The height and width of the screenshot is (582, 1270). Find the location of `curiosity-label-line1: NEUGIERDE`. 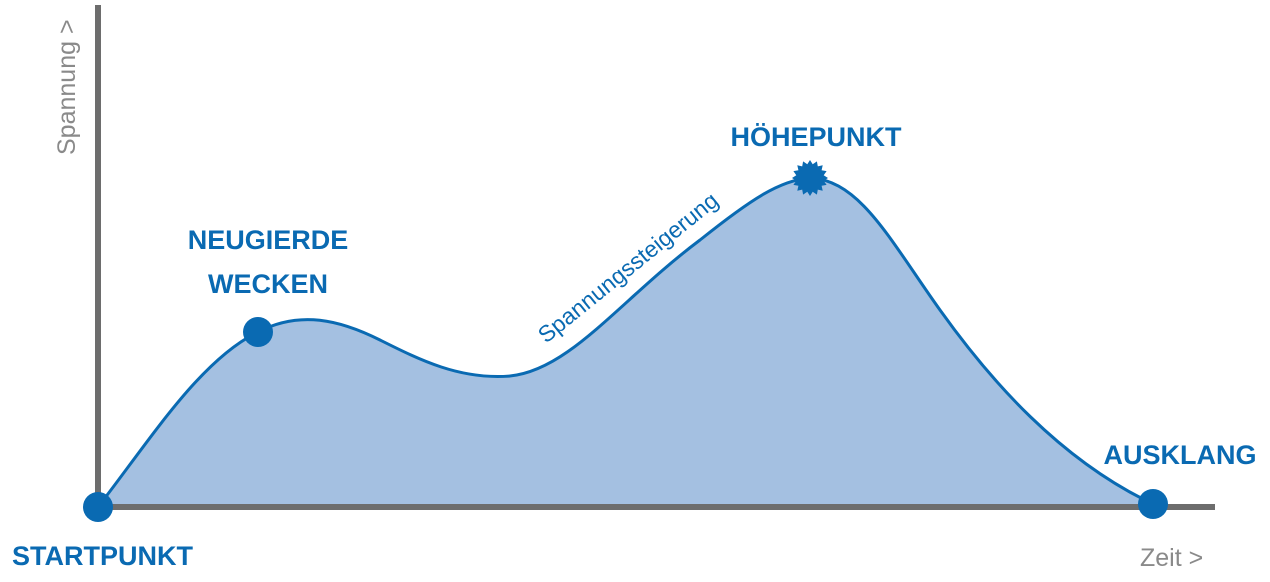

curiosity-label-line1: NEUGIERDE is located at coordinates (268, 240).